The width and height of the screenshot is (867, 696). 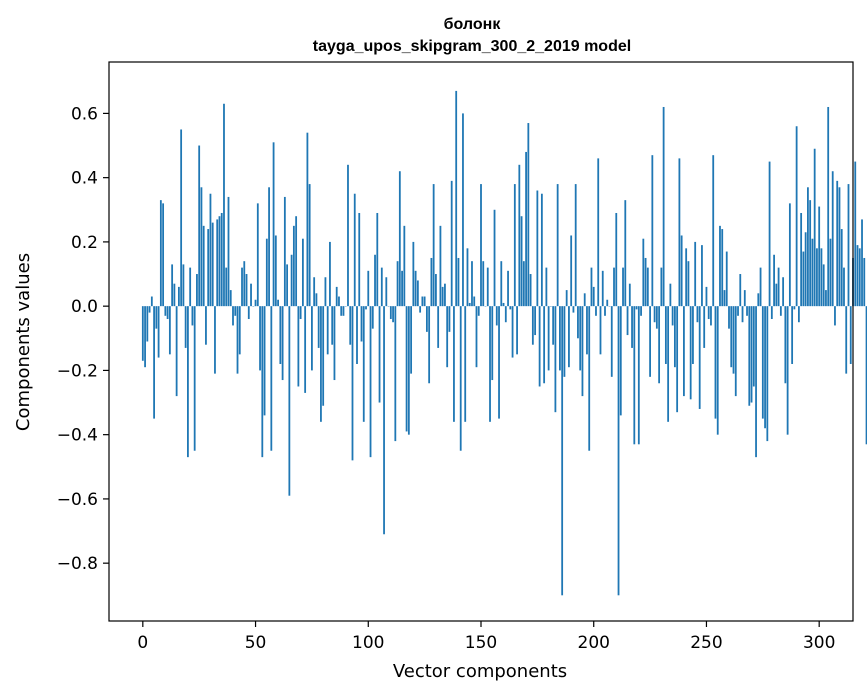 I want to click on chart-subtitle: tayga_upos_skipgram_300_2_2019 model, so click(x=472, y=46).